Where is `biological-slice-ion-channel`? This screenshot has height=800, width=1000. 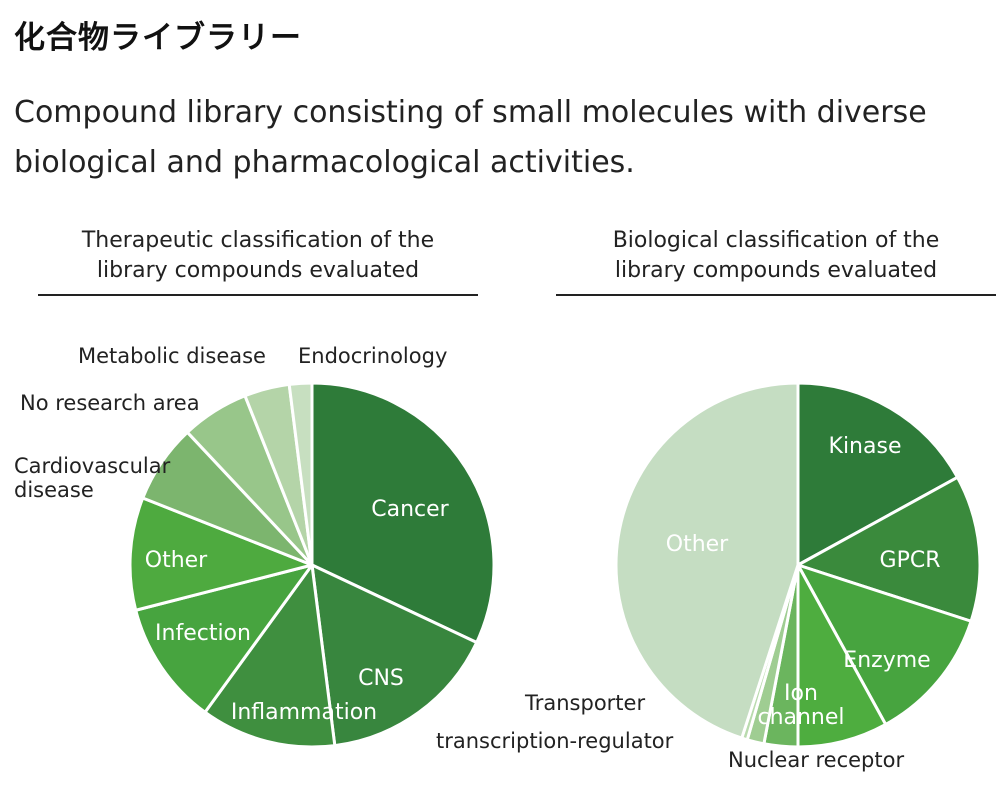
biological-slice-ion-channel is located at coordinates (842, 656).